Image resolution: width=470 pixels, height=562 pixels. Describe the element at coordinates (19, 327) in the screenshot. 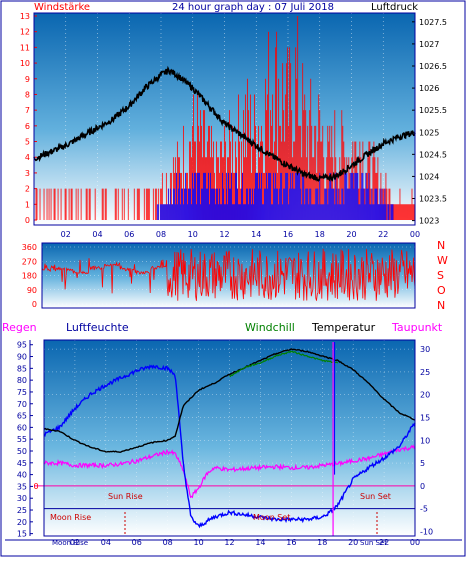

I see `legend-regen: Regen` at that location.